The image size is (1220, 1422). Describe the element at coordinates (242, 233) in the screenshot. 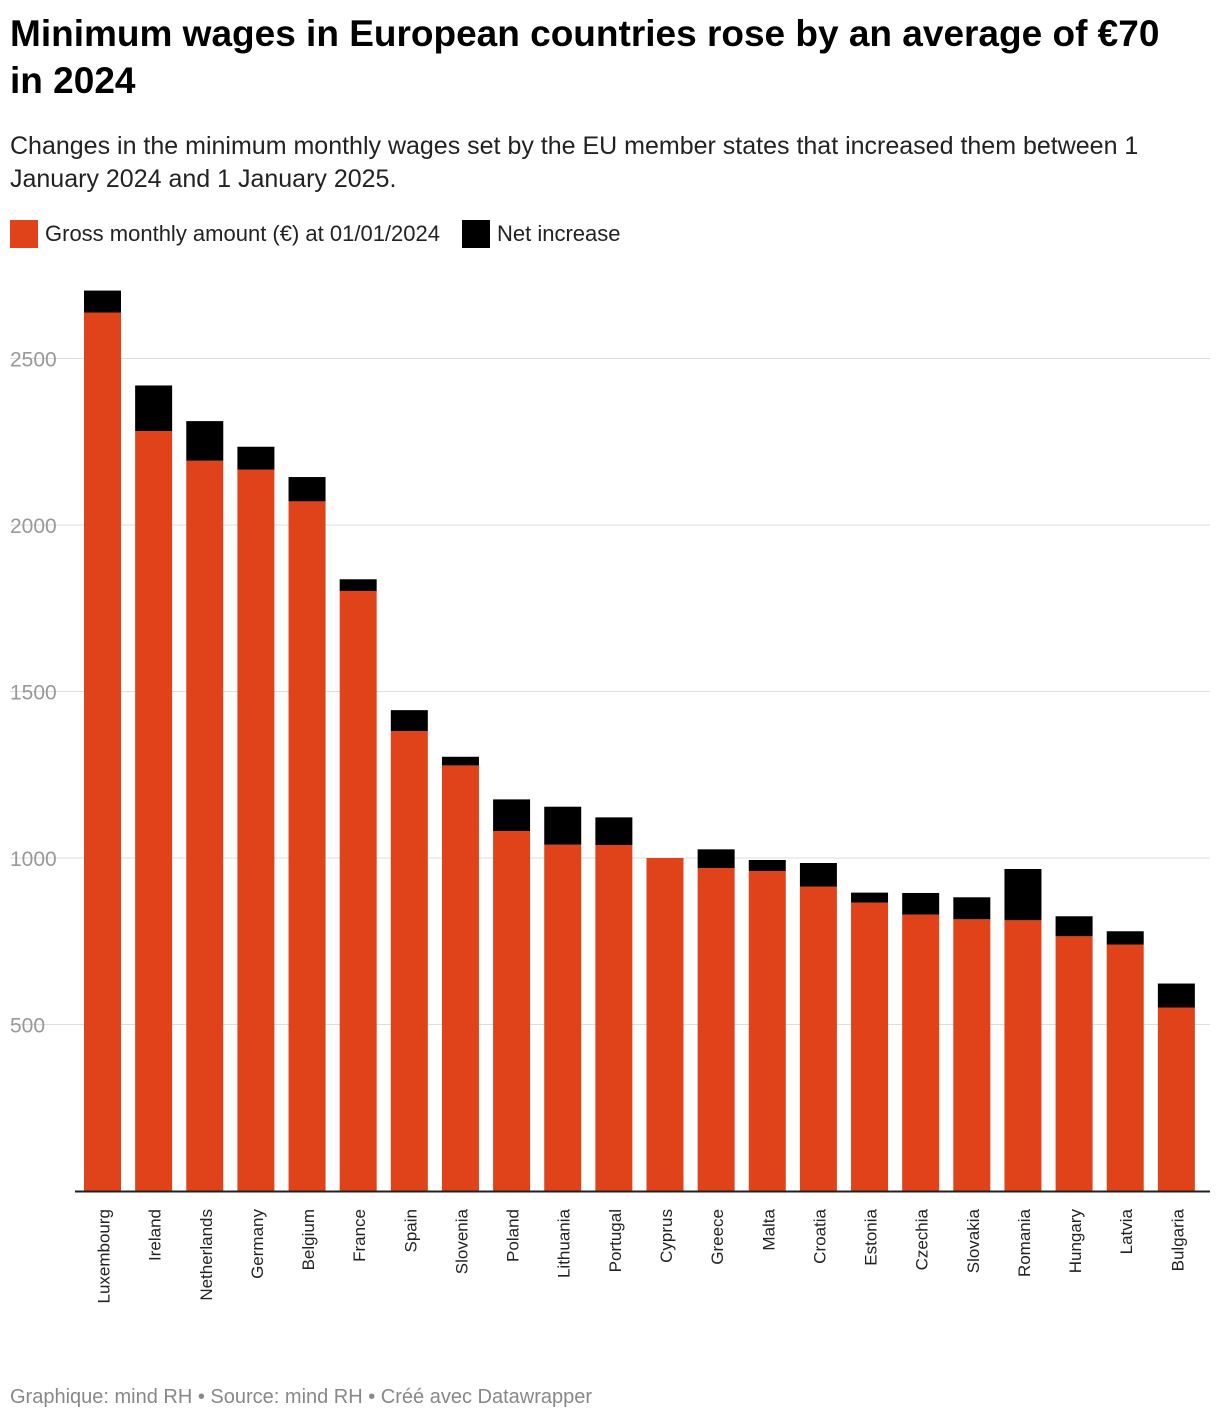

I see `legend-label-gross: Gross monthly amount (€) at 01/01/2024` at that location.